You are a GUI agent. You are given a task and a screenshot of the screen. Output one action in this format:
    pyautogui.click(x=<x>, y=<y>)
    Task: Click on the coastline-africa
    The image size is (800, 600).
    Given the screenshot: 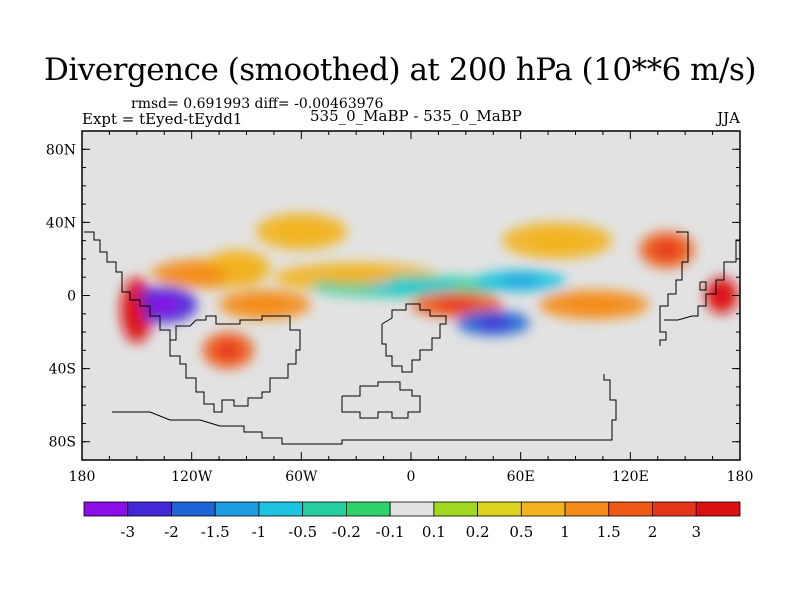 What is the action you would take?
    pyautogui.click(x=414, y=338)
    